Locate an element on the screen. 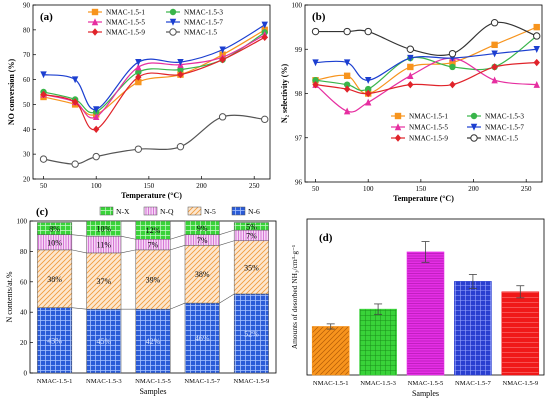 The width and height of the screenshot is (550, 404). x-tick-label: 200 is located at coordinates (201, 186).